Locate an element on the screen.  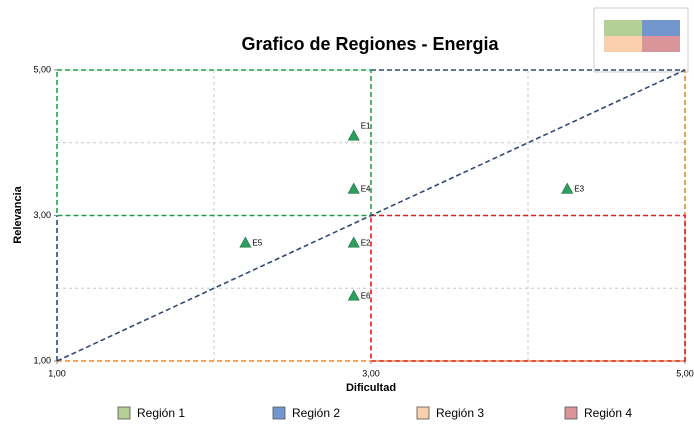
point-label: E1 is located at coordinates (366, 125).